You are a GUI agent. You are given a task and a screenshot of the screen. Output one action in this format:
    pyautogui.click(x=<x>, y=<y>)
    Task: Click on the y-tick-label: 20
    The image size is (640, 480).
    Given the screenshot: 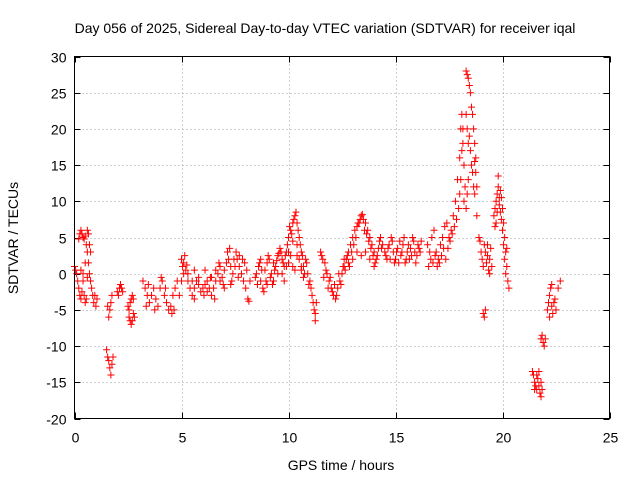 What is the action you would take?
    pyautogui.click(x=59, y=130)
    